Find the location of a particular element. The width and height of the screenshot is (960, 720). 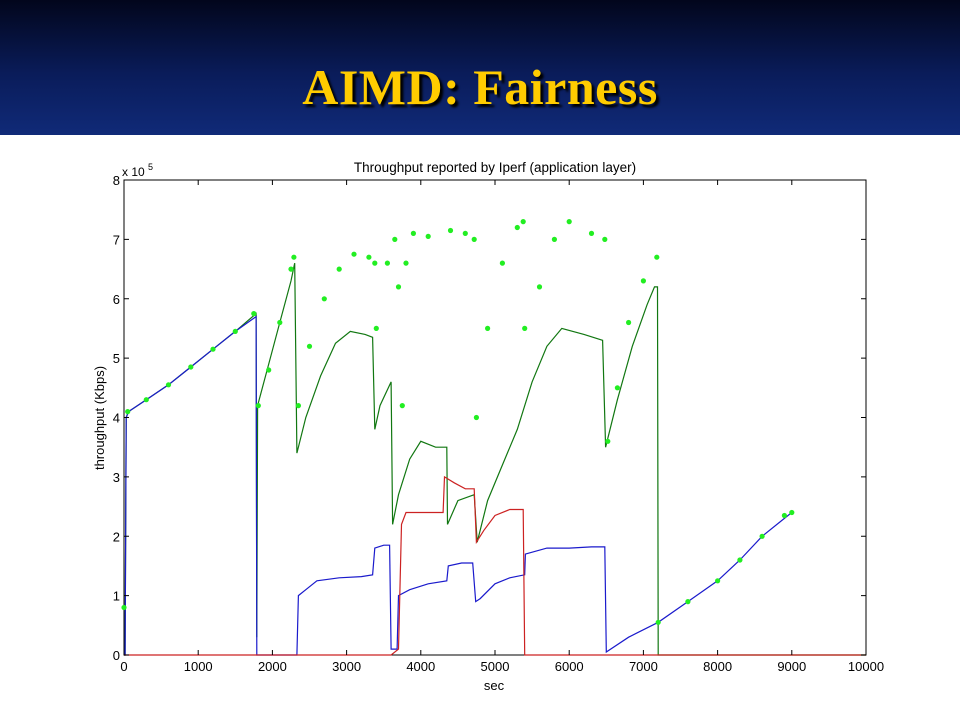

y-tick-label: 7 is located at coordinates (116, 239).